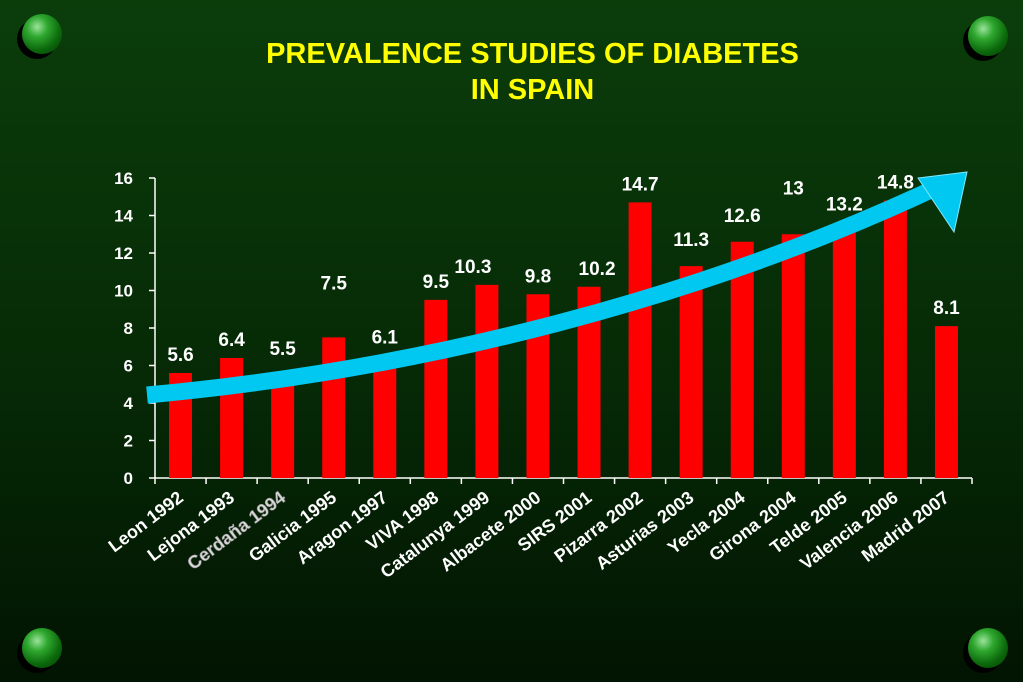 The width and height of the screenshot is (1023, 682). Describe the element at coordinates (231, 340) in the screenshot. I see `data-label: 6.4` at that location.